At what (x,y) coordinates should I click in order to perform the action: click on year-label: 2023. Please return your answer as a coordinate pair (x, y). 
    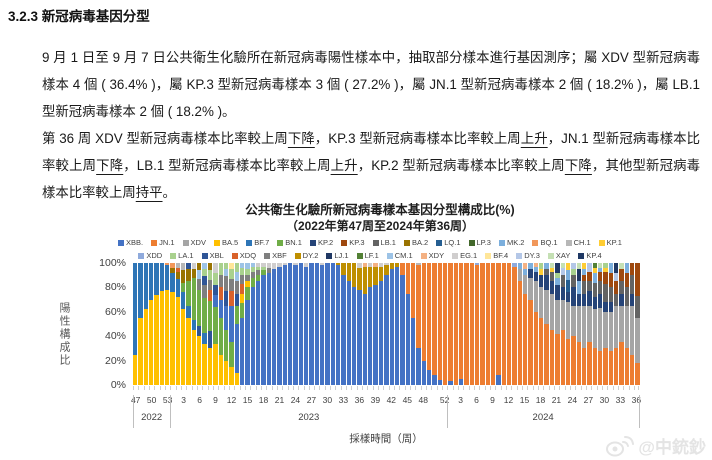
    Looking at the image, I should click on (309, 417).